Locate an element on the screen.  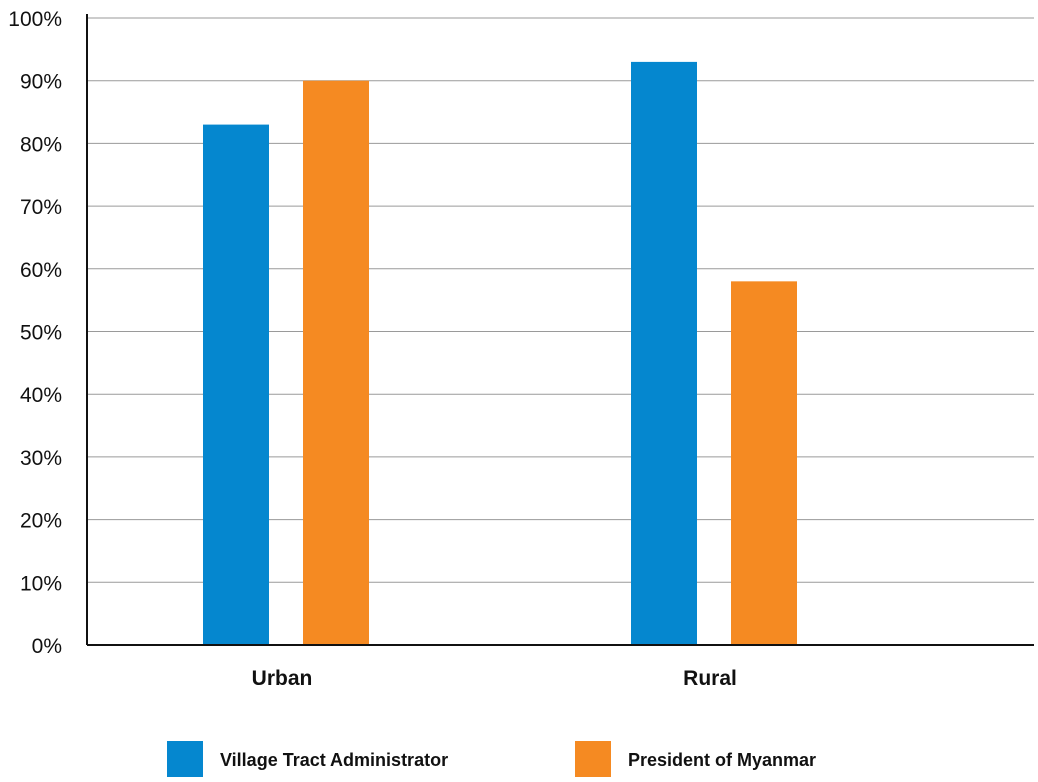
legend-label: Village Tract Administrator is located at coordinates (334, 760).